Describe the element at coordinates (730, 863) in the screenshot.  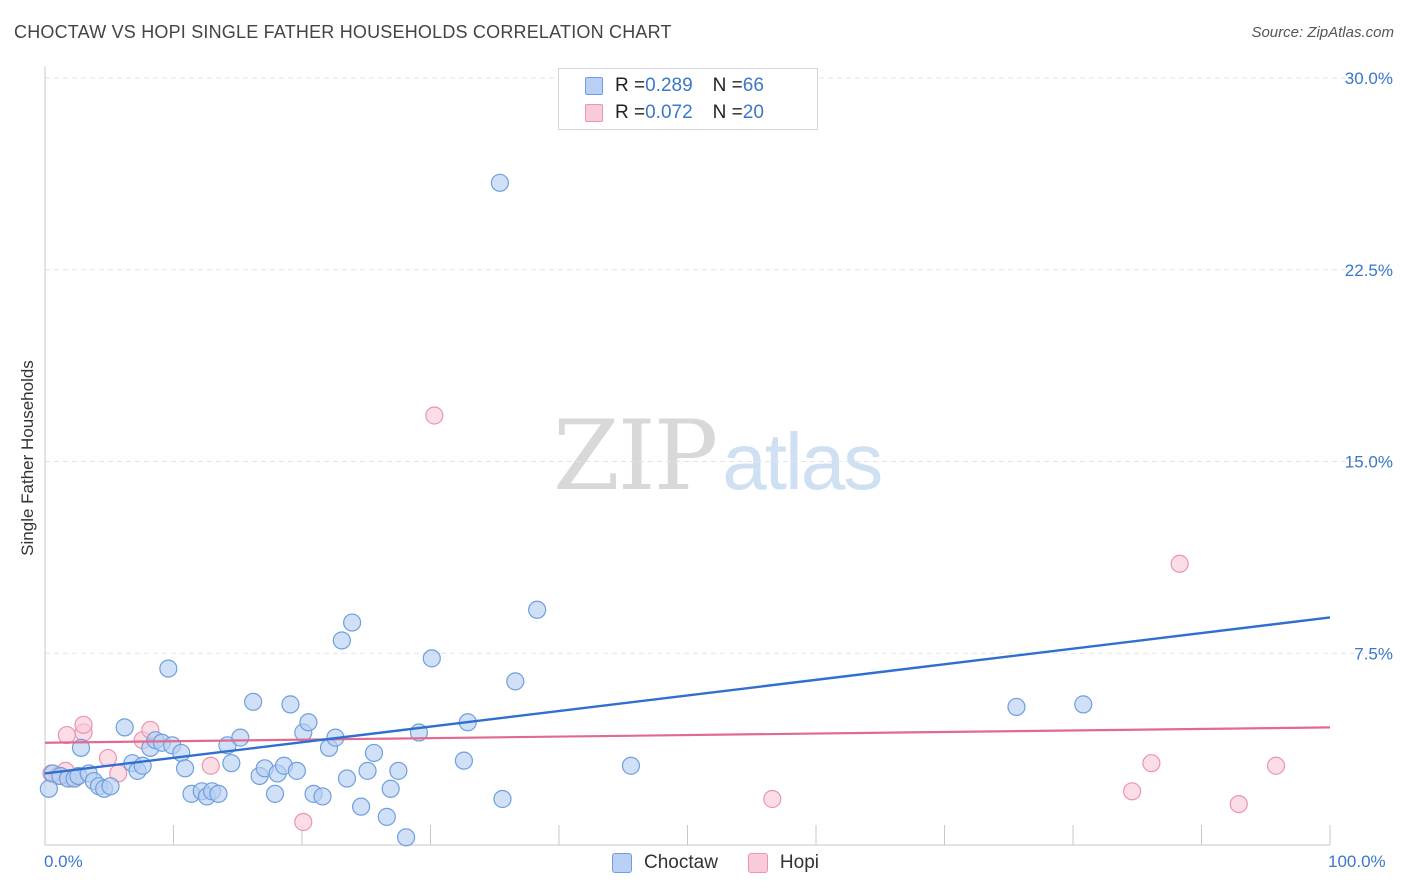
I see `series-legend: Choctaw Hopi` at that location.